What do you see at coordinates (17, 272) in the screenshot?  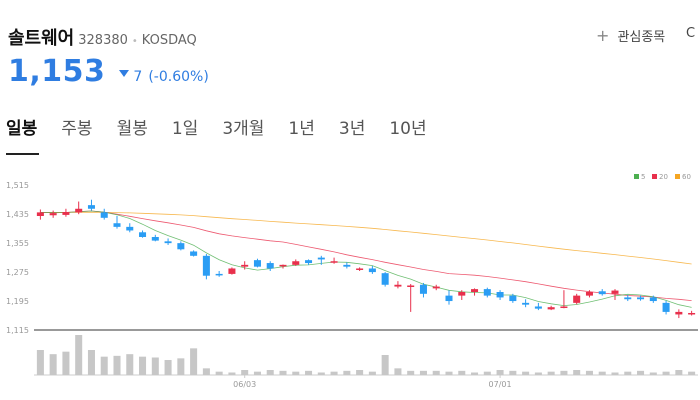 I see `y-tick-label: 1,275` at bounding box center [17, 272].